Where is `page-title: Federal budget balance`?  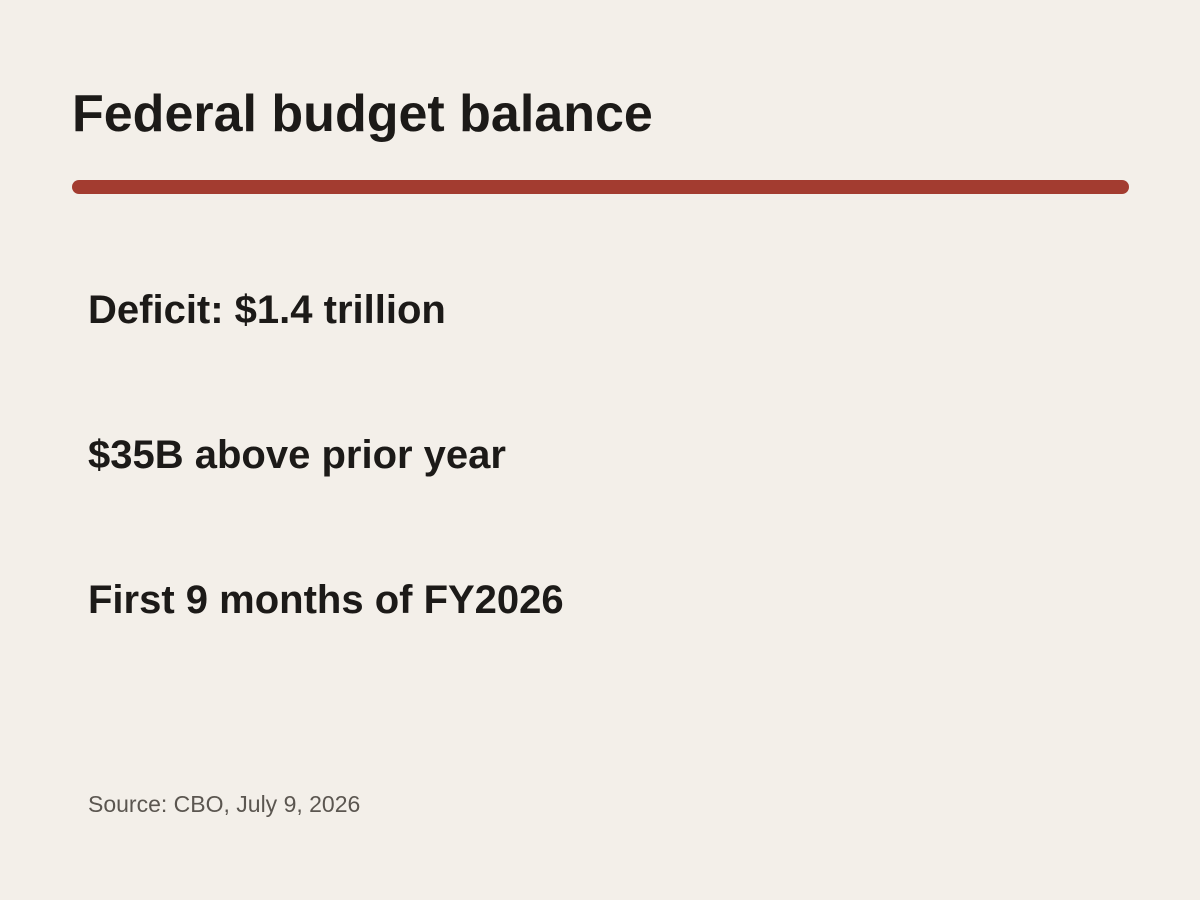 page-title: Federal budget balance is located at coordinates (362, 114).